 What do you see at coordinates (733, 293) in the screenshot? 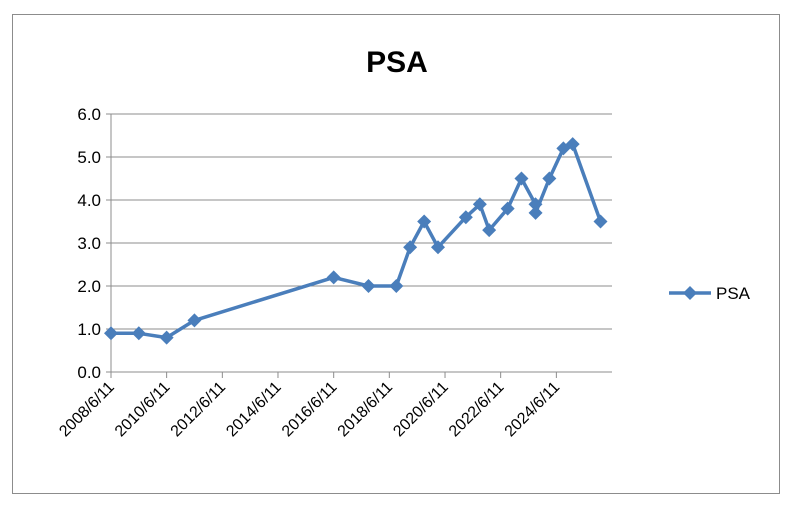
I see `legend-label-psa: PSA` at bounding box center [733, 293].